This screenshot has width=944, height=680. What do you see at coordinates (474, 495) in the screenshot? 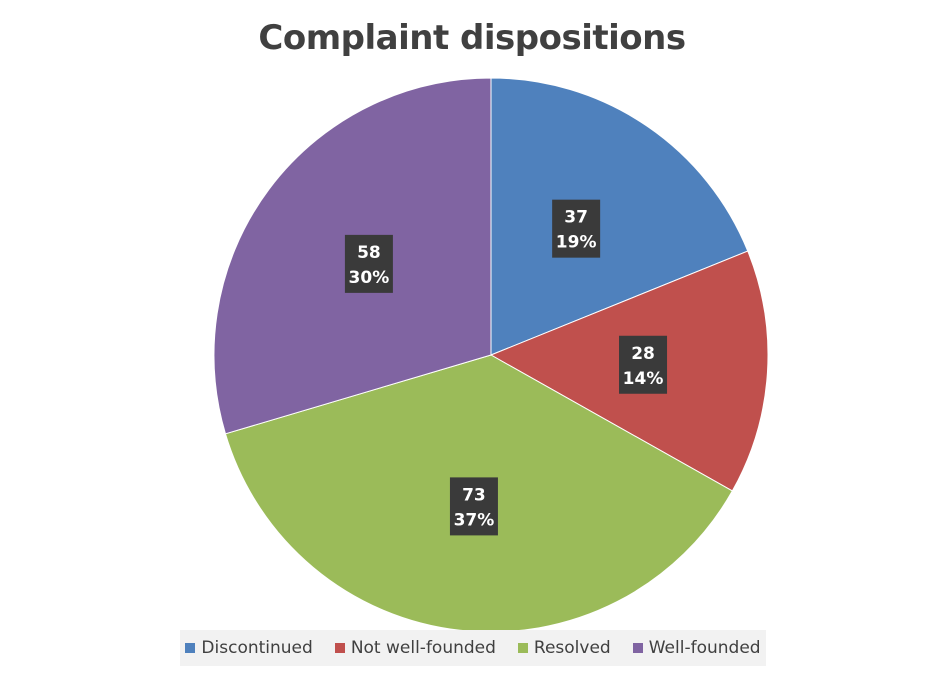
I see `data-label-value: 73` at bounding box center [474, 495].